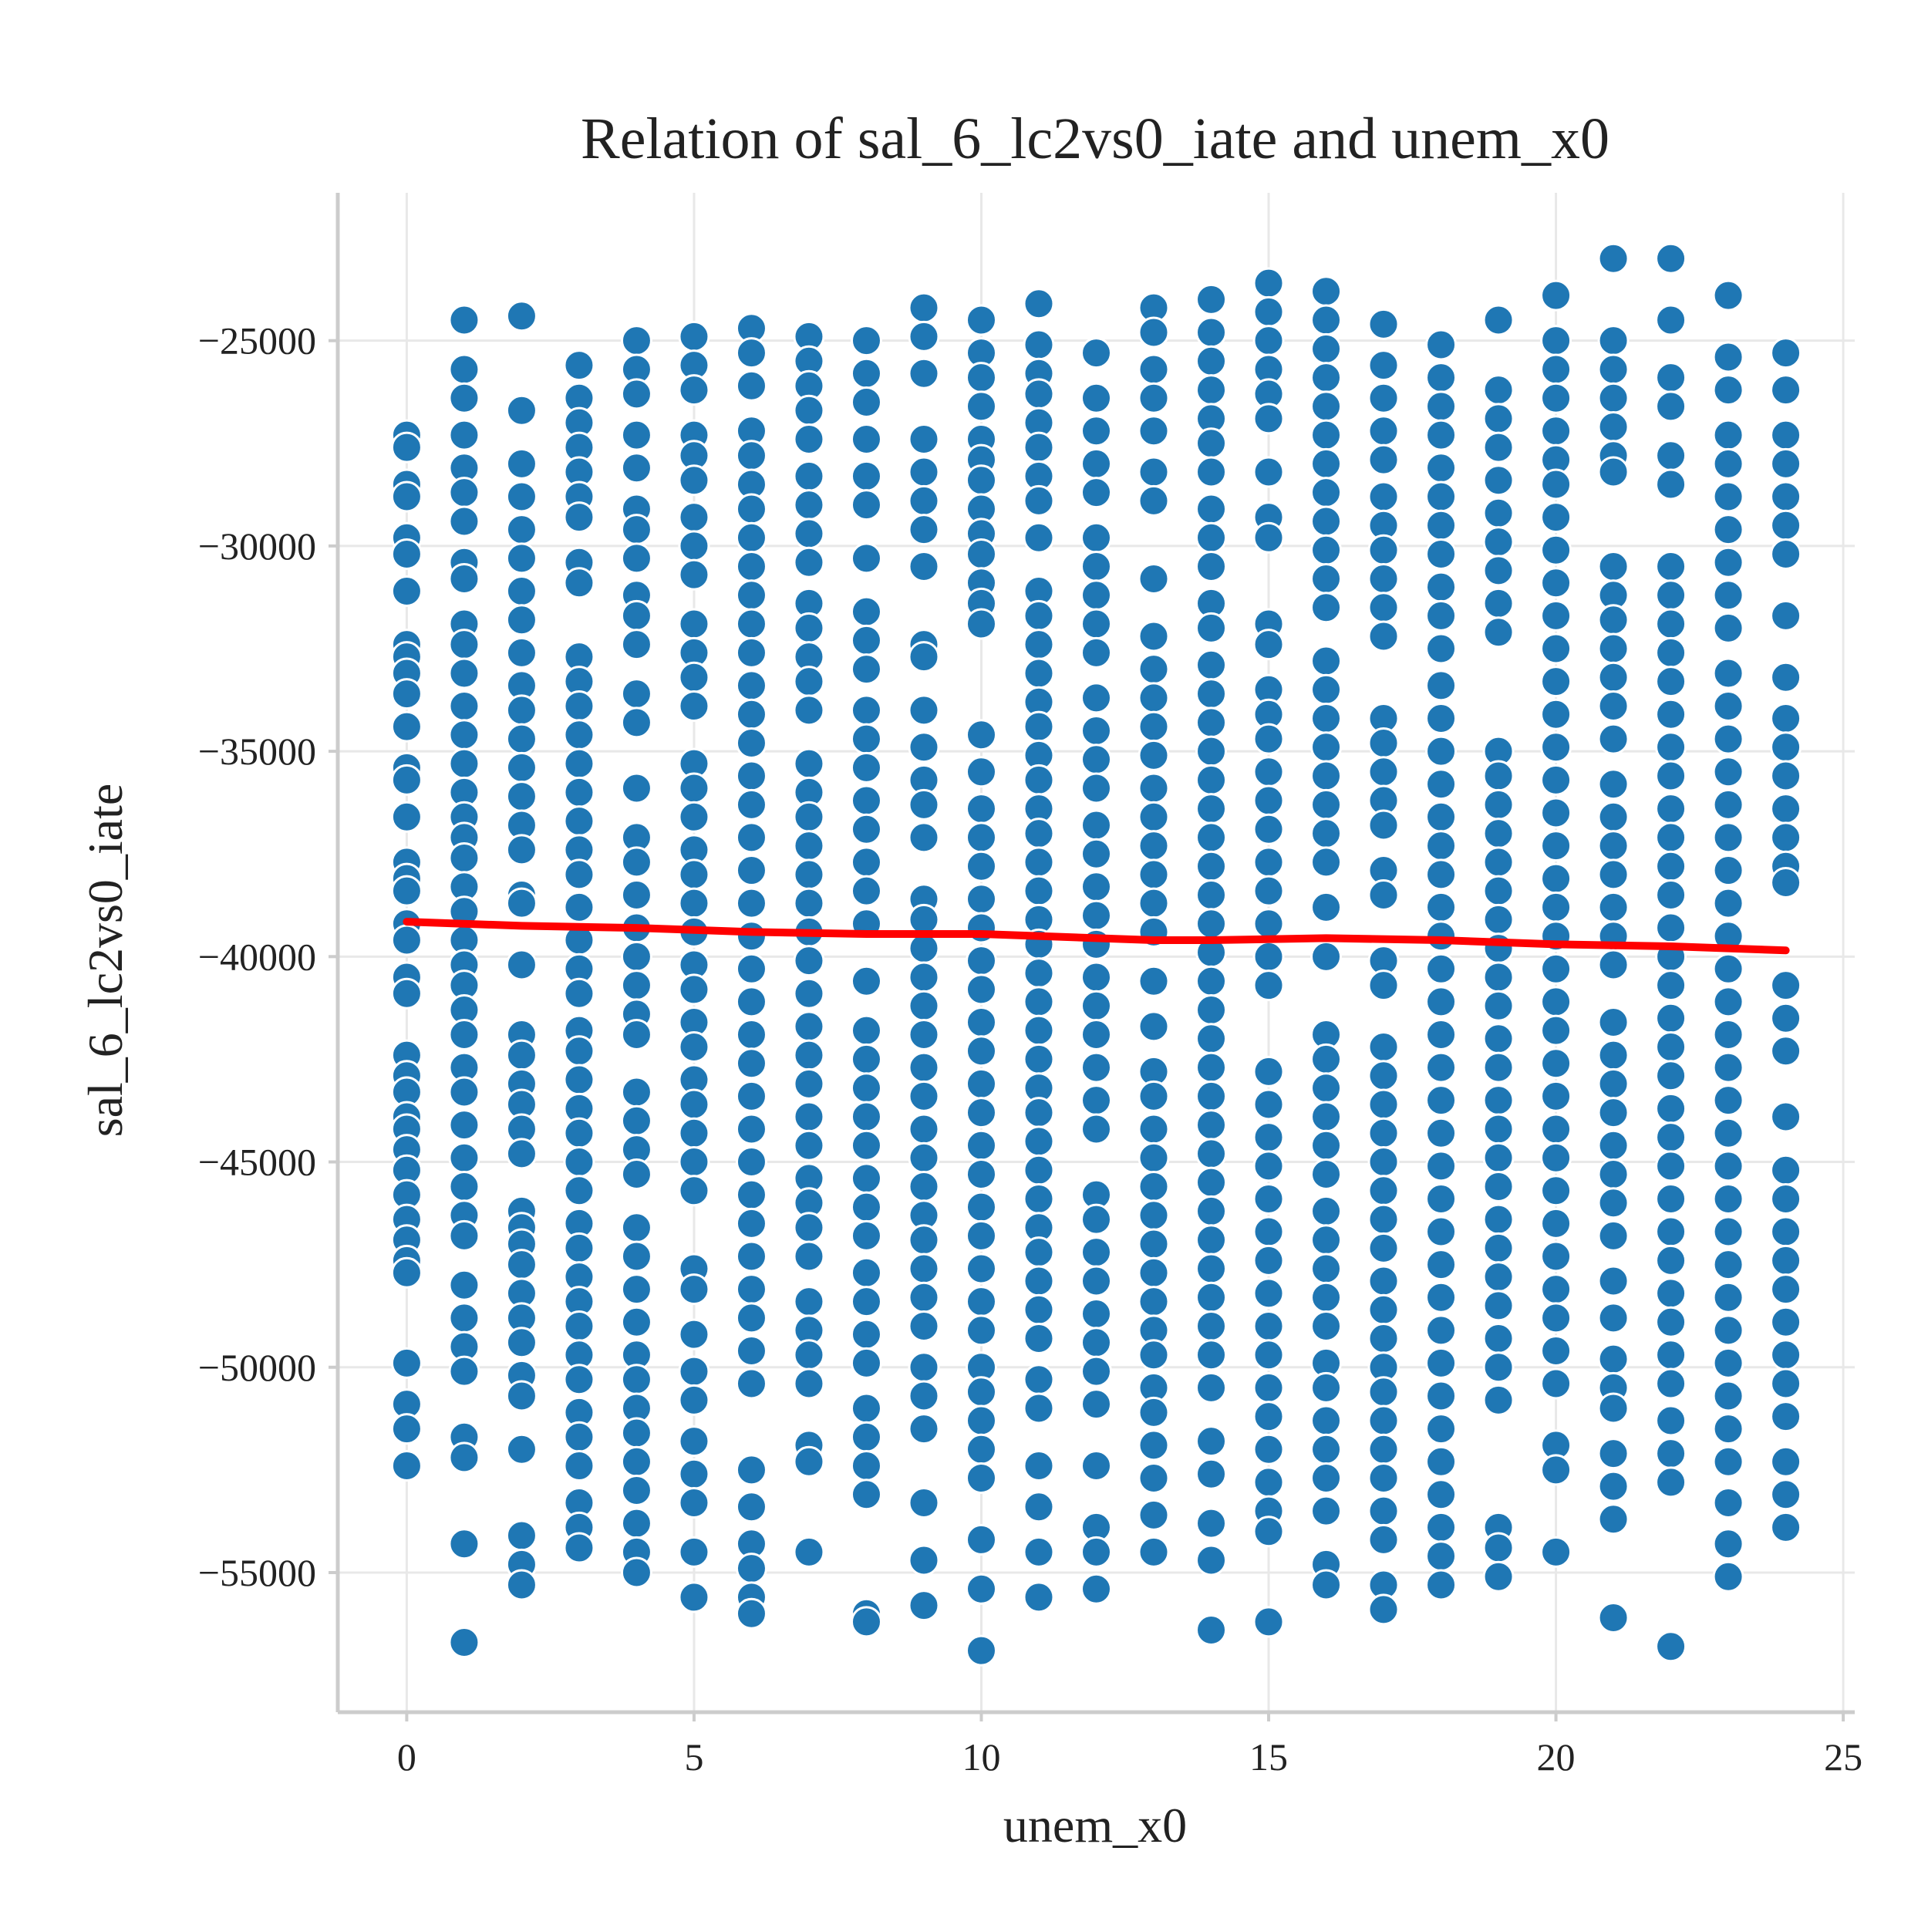  Describe the element at coordinates (1095, 1825) in the screenshot. I see `x-axis-title: unem_x0` at that location.